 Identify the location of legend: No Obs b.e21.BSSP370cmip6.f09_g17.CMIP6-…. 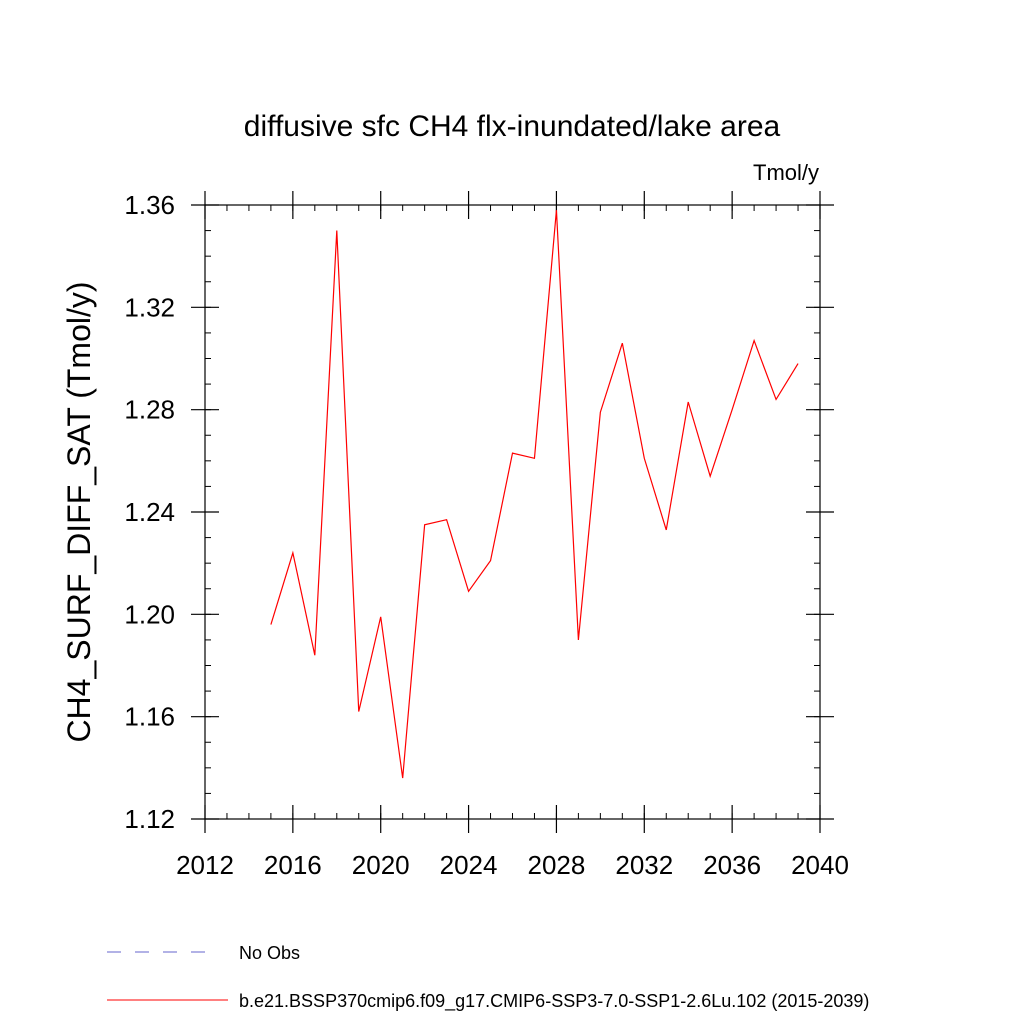
(488, 977).